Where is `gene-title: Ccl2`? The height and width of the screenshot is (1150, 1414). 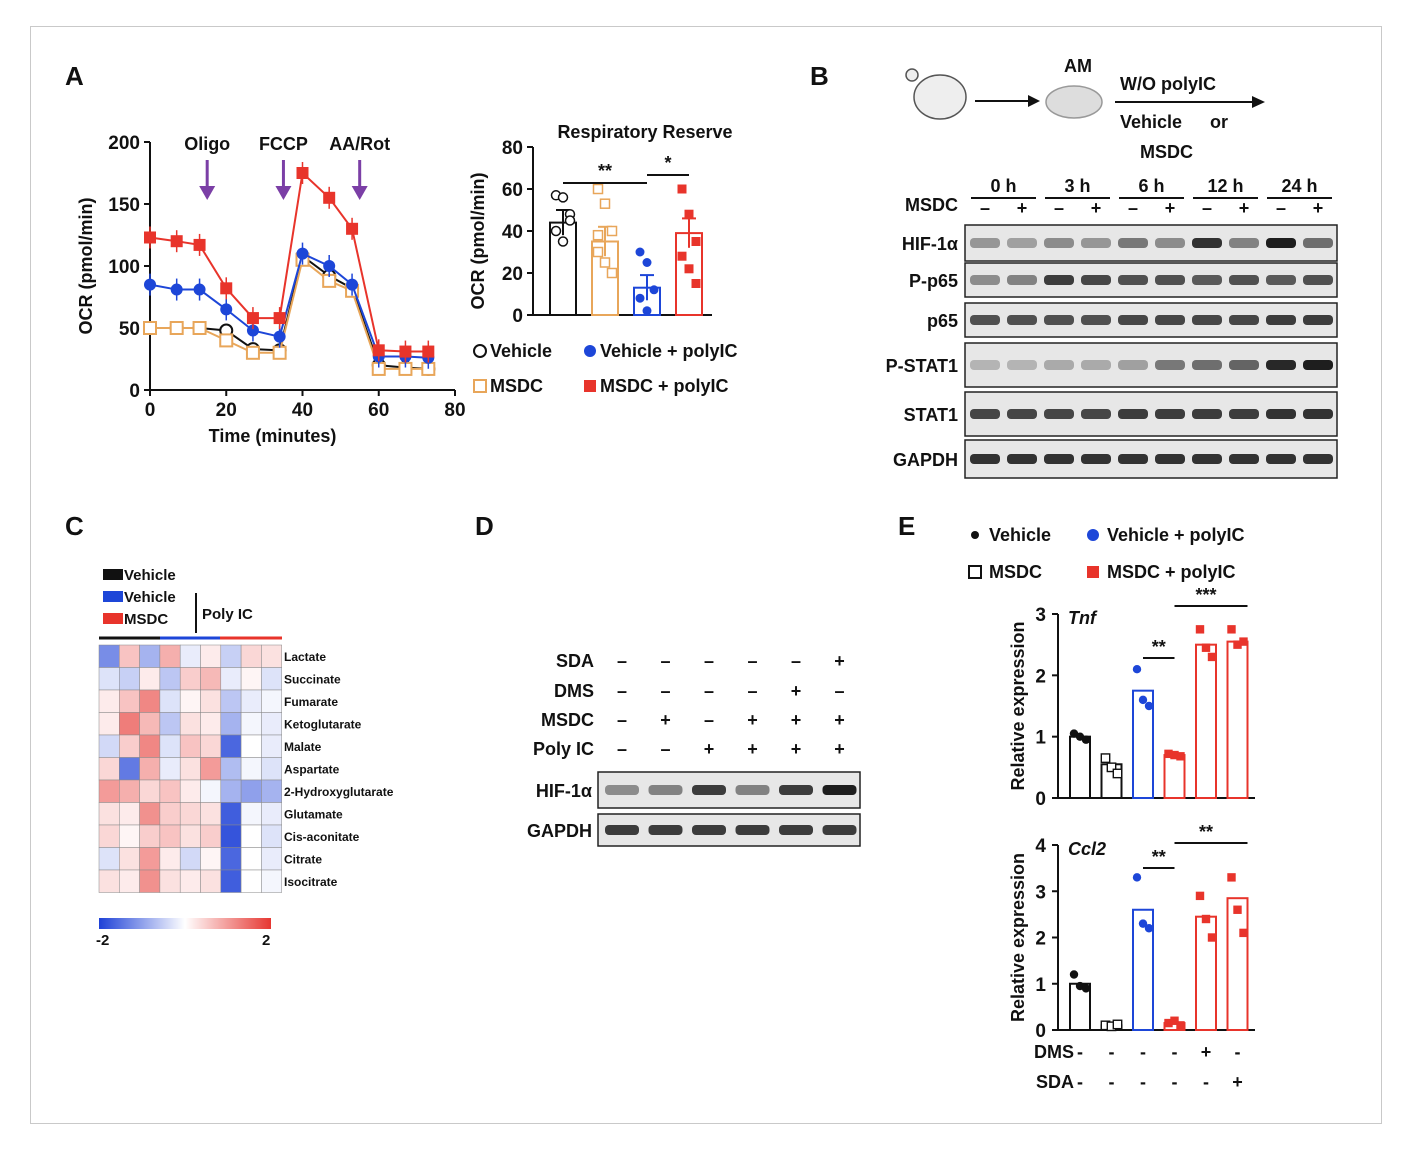
gene-title: Ccl2 is located at coordinates (1087, 849).